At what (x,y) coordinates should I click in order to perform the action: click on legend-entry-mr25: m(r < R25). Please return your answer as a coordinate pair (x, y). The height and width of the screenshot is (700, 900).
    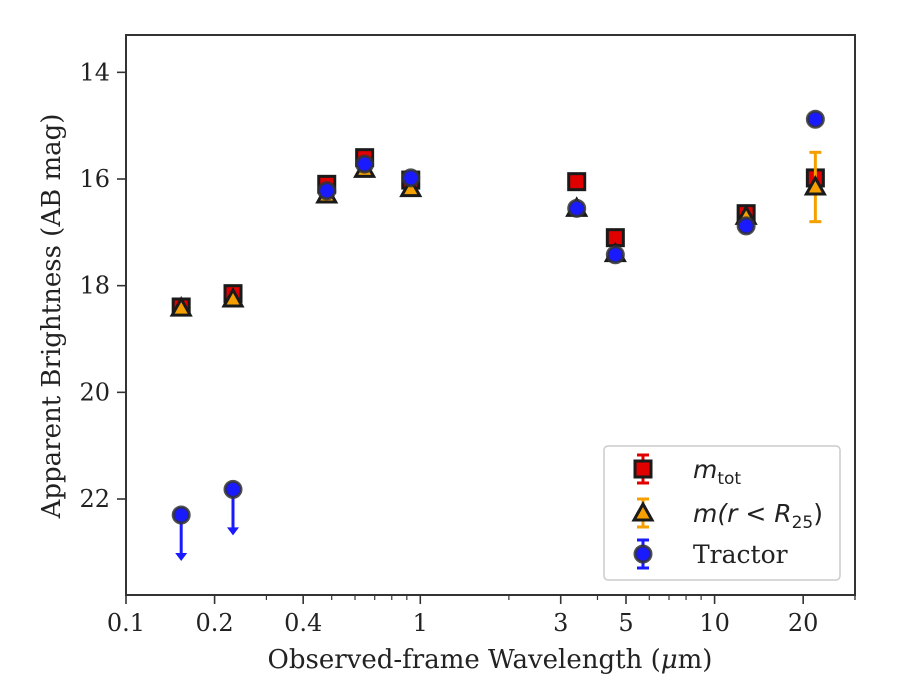
    Looking at the image, I should click on (727, 515).